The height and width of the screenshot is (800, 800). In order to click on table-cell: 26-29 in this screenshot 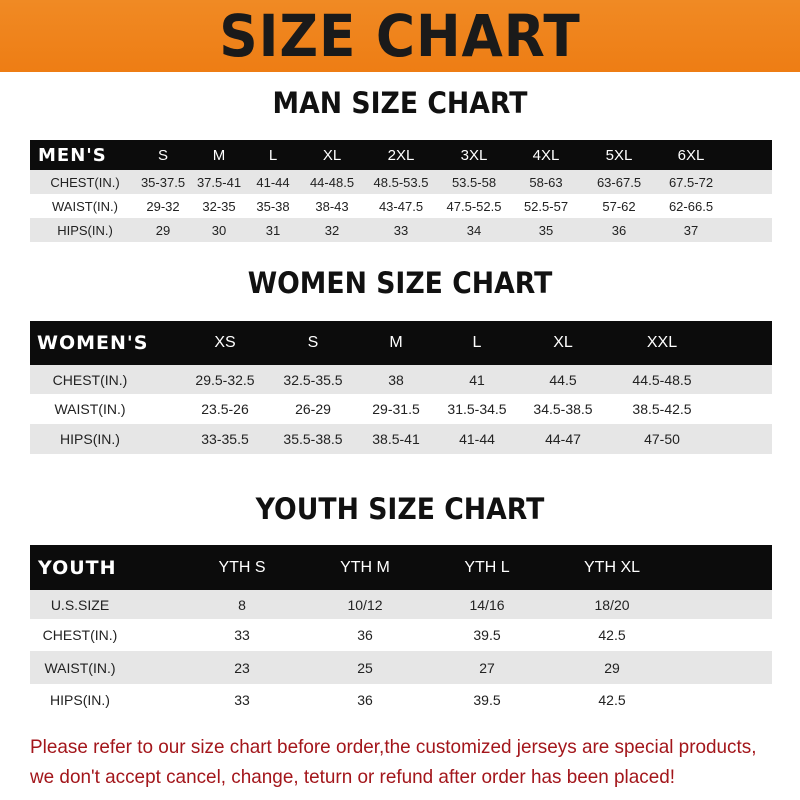, I will do `click(313, 409)`.